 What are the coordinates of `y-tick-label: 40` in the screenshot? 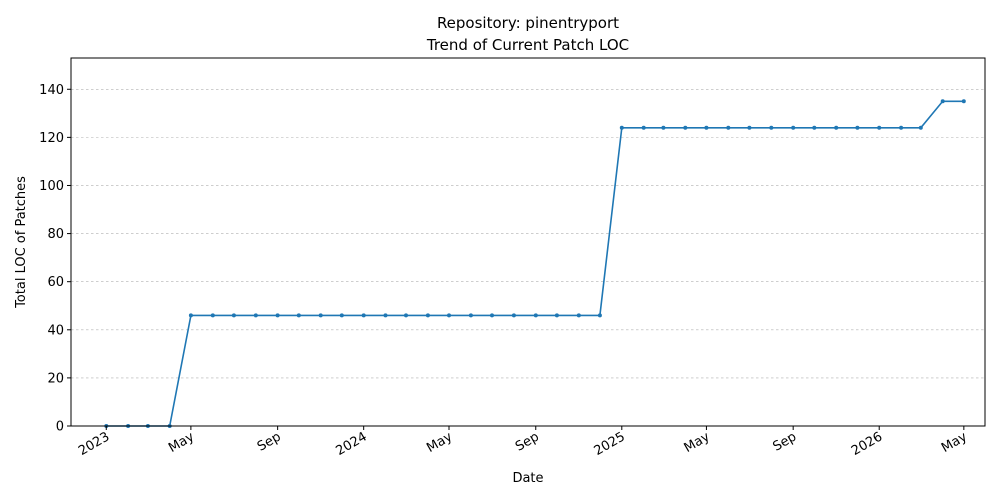 It's located at (55, 330).